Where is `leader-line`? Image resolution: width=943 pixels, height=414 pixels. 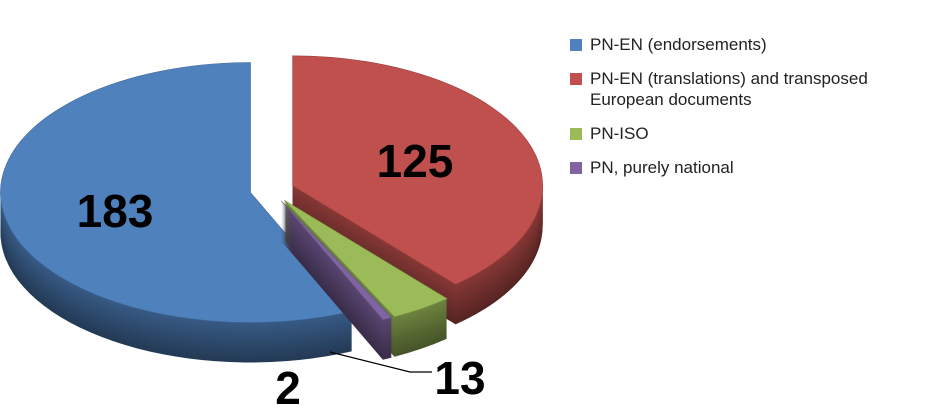 leader-line is located at coordinates (380, 362).